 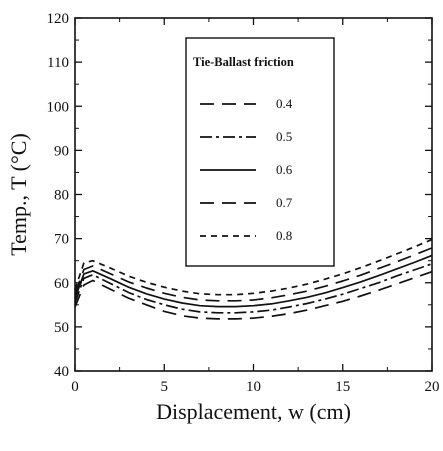 What do you see at coordinates (61, 196) in the screenshot?
I see `y-tick-label: 80` at bounding box center [61, 196].